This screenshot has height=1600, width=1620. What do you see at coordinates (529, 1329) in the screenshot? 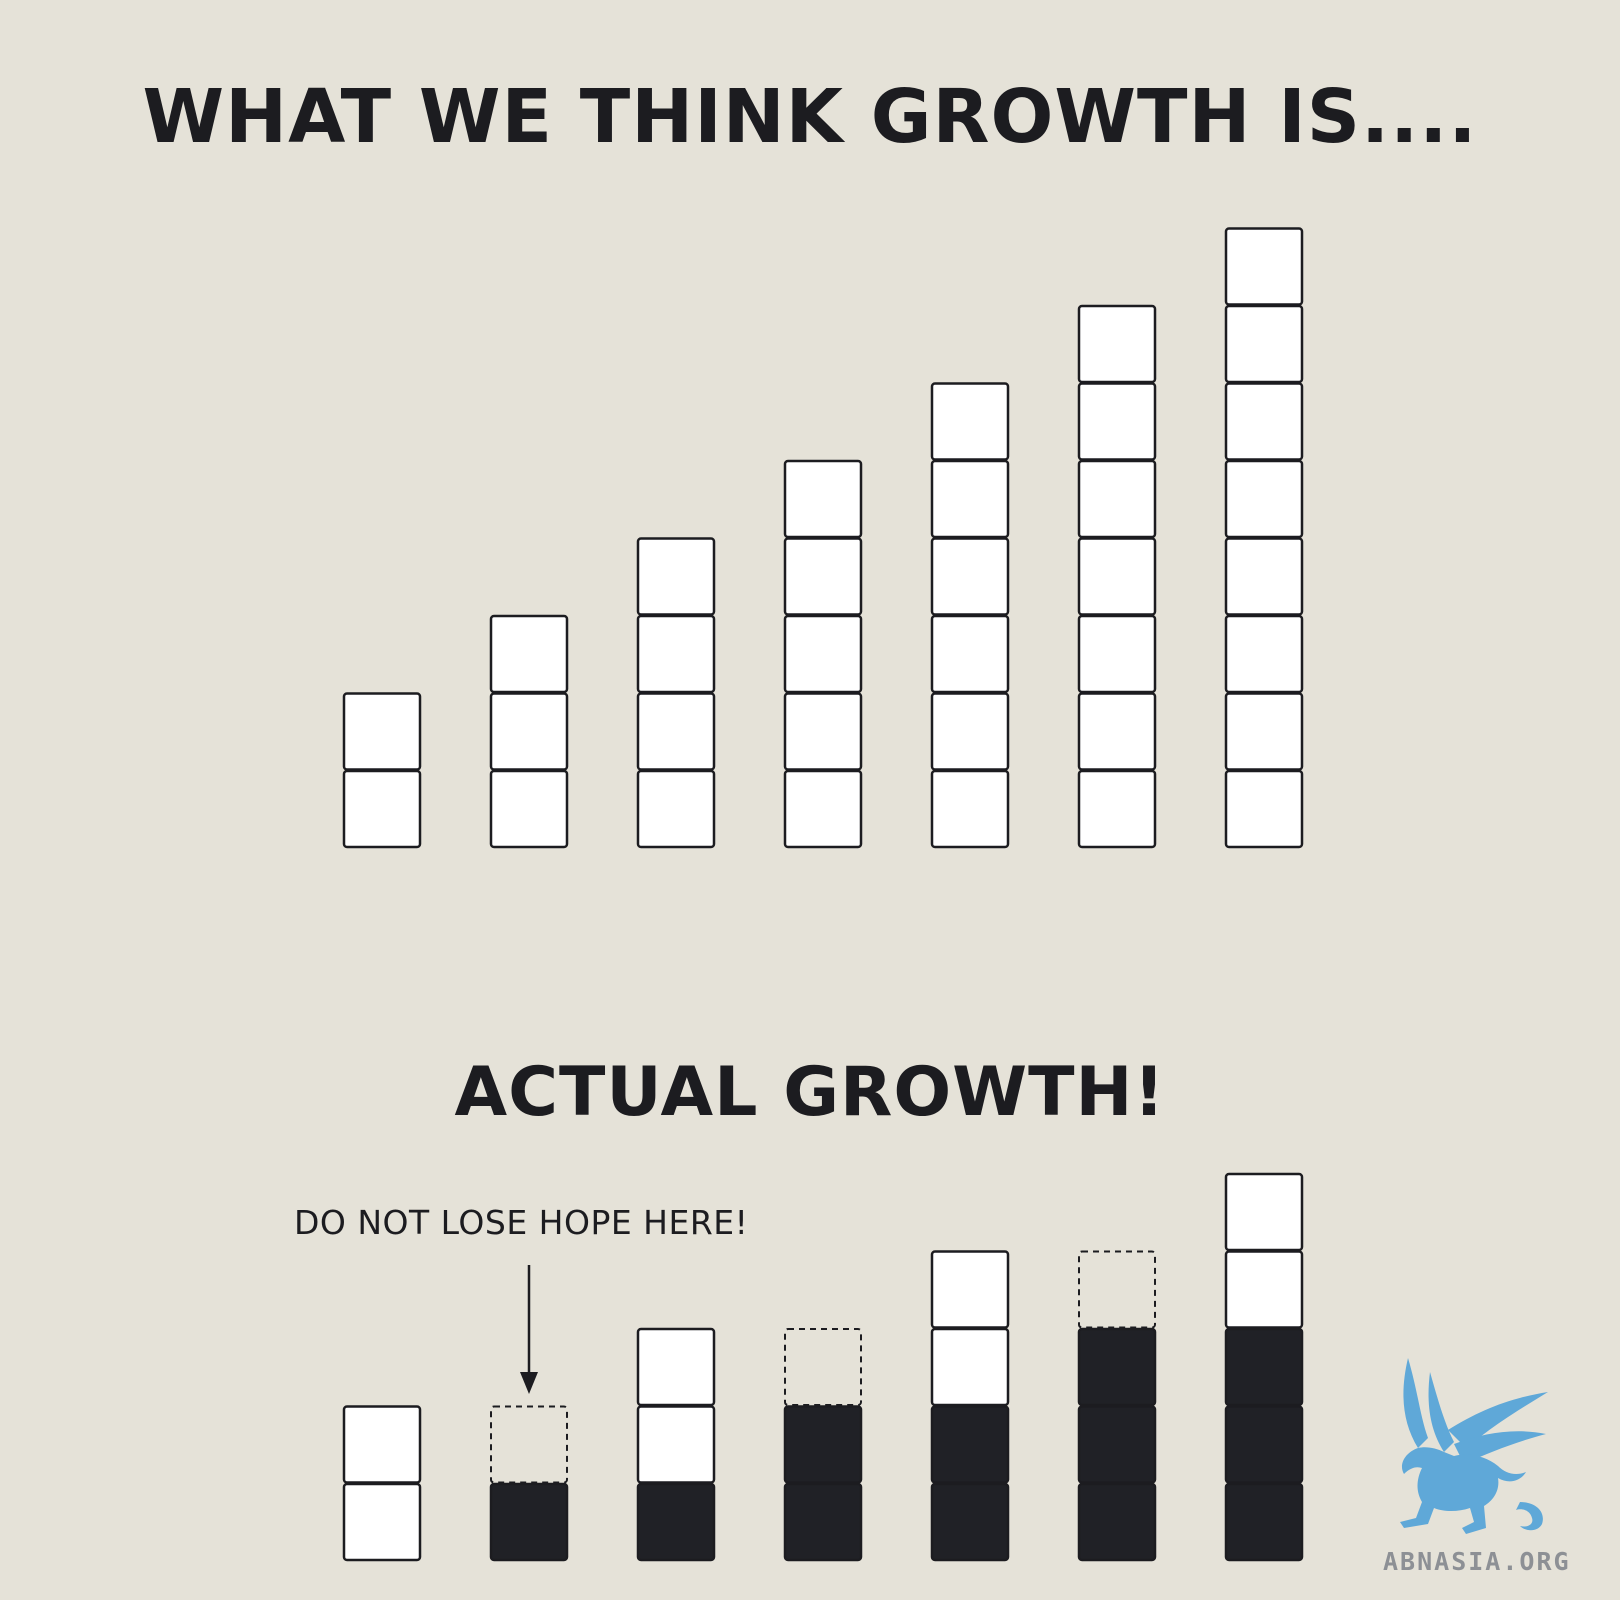
I see `annotation-arrow` at bounding box center [529, 1329].